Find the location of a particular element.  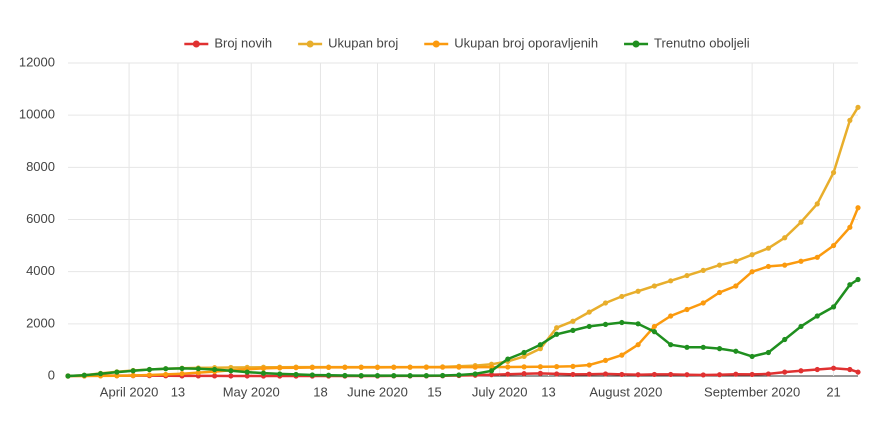

y-tick-label: 2000 is located at coordinates (40, 322).